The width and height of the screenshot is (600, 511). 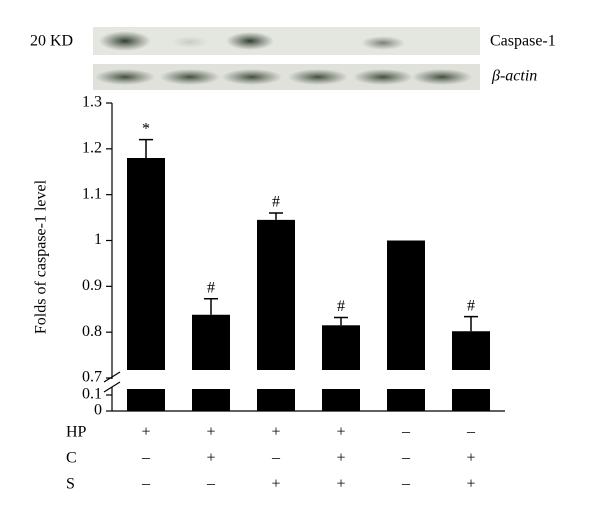 What do you see at coordinates (76, 432) in the screenshot?
I see `treatment-label: HP` at bounding box center [76, 432].